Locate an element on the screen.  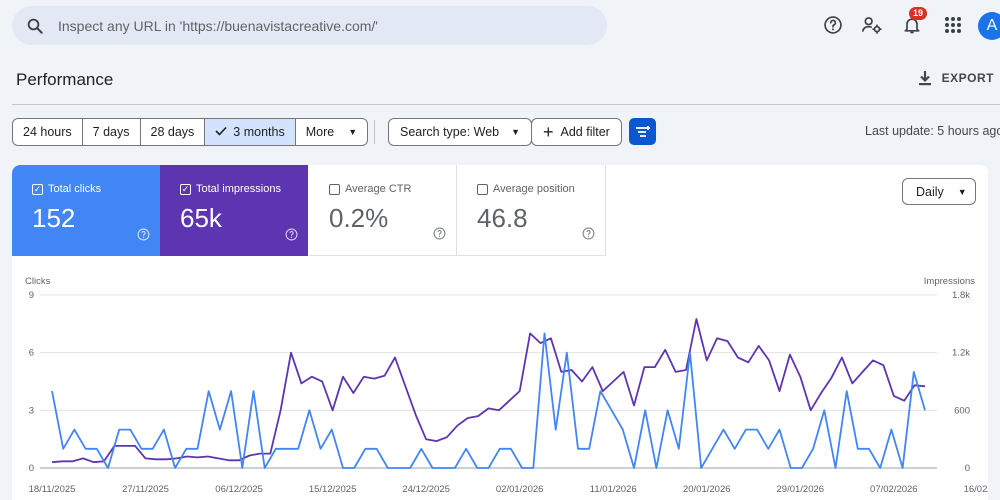
apps-grid-icon is located at coordinates (953, 25).